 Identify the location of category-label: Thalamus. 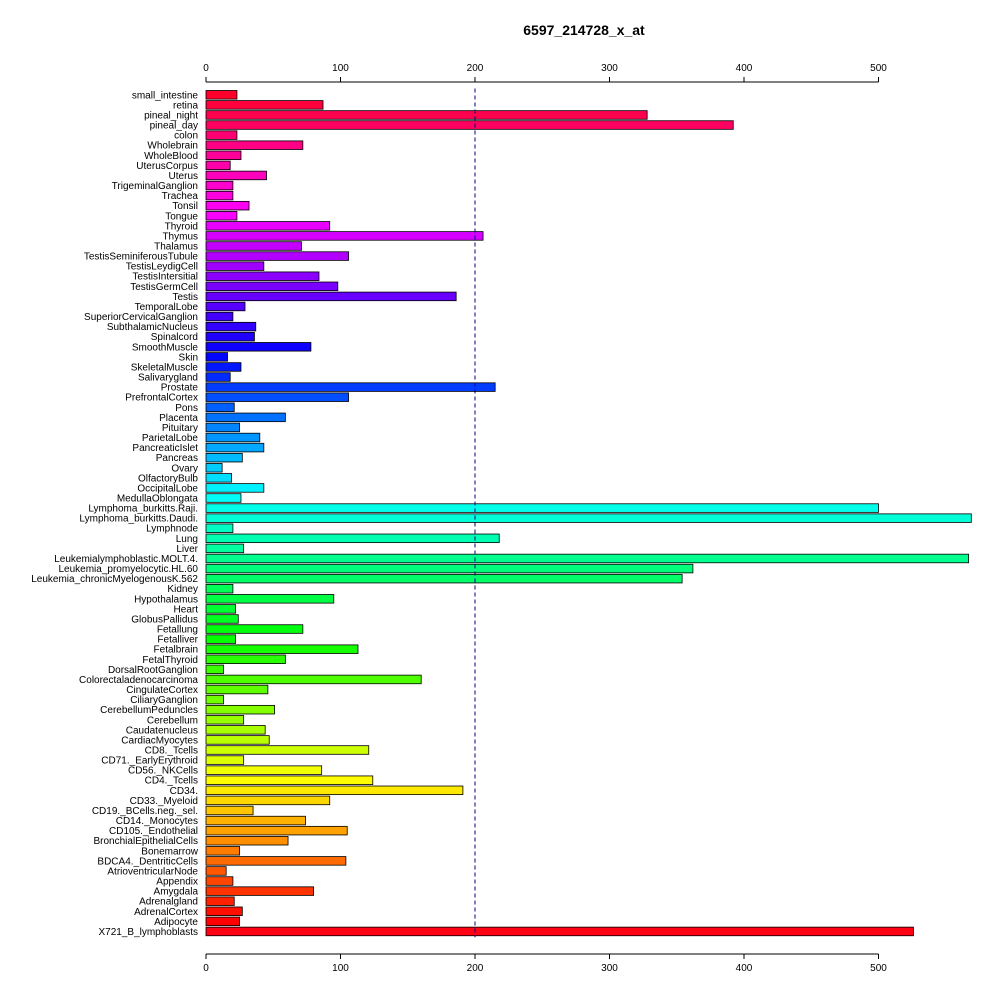
(176, 247).